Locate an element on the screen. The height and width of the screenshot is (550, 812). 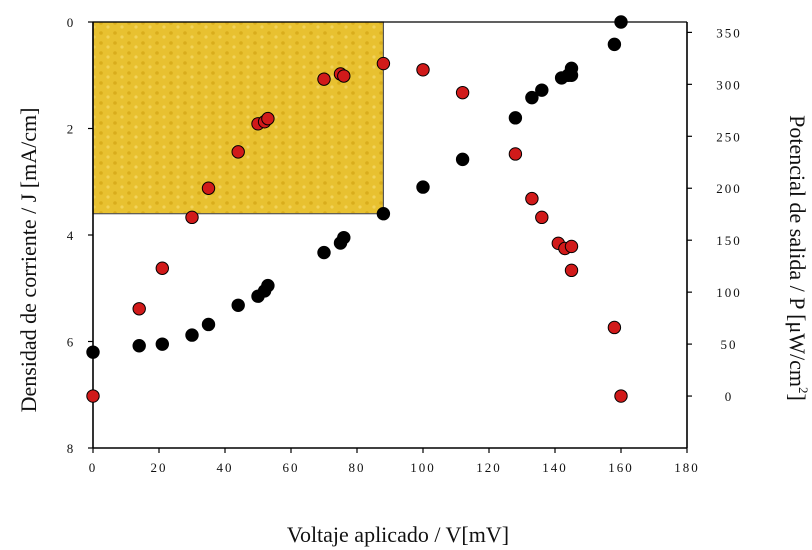
highlight-rect is located at coordinates (238, 118).